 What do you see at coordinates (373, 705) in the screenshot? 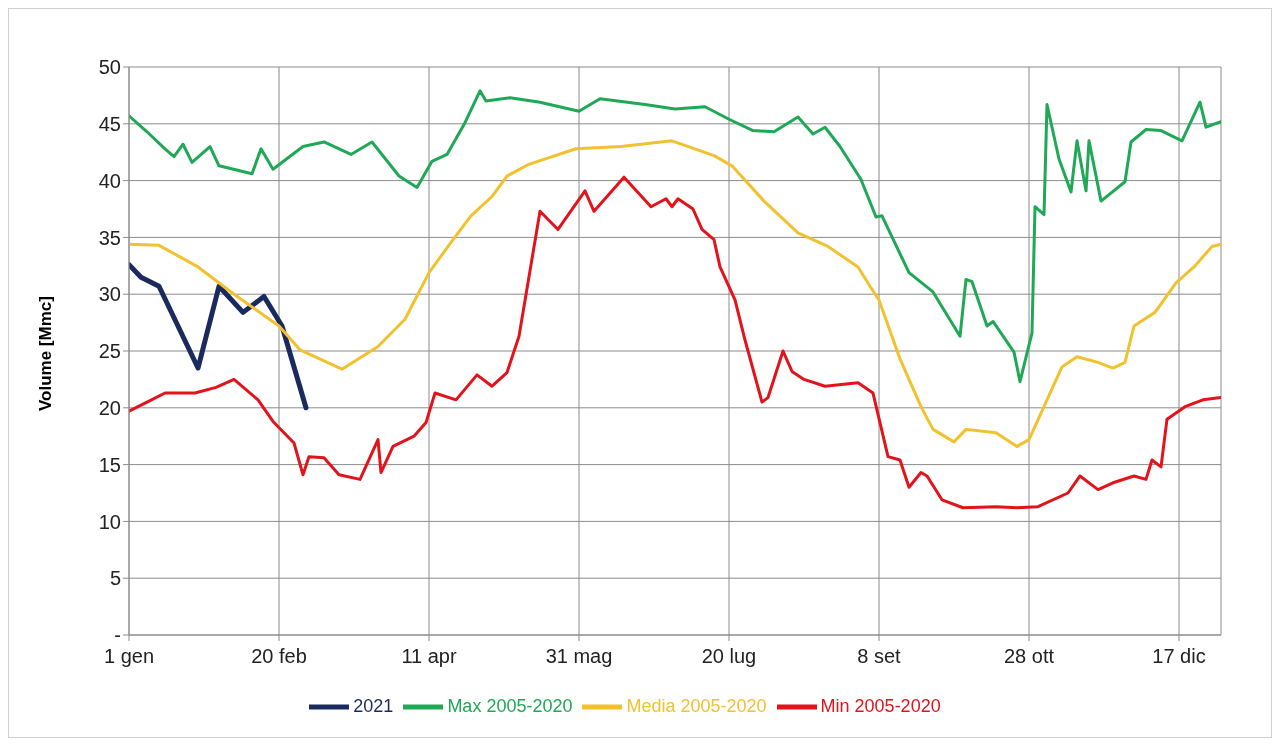
I see `legend-label: 2021` at bounding box center [373, 705].